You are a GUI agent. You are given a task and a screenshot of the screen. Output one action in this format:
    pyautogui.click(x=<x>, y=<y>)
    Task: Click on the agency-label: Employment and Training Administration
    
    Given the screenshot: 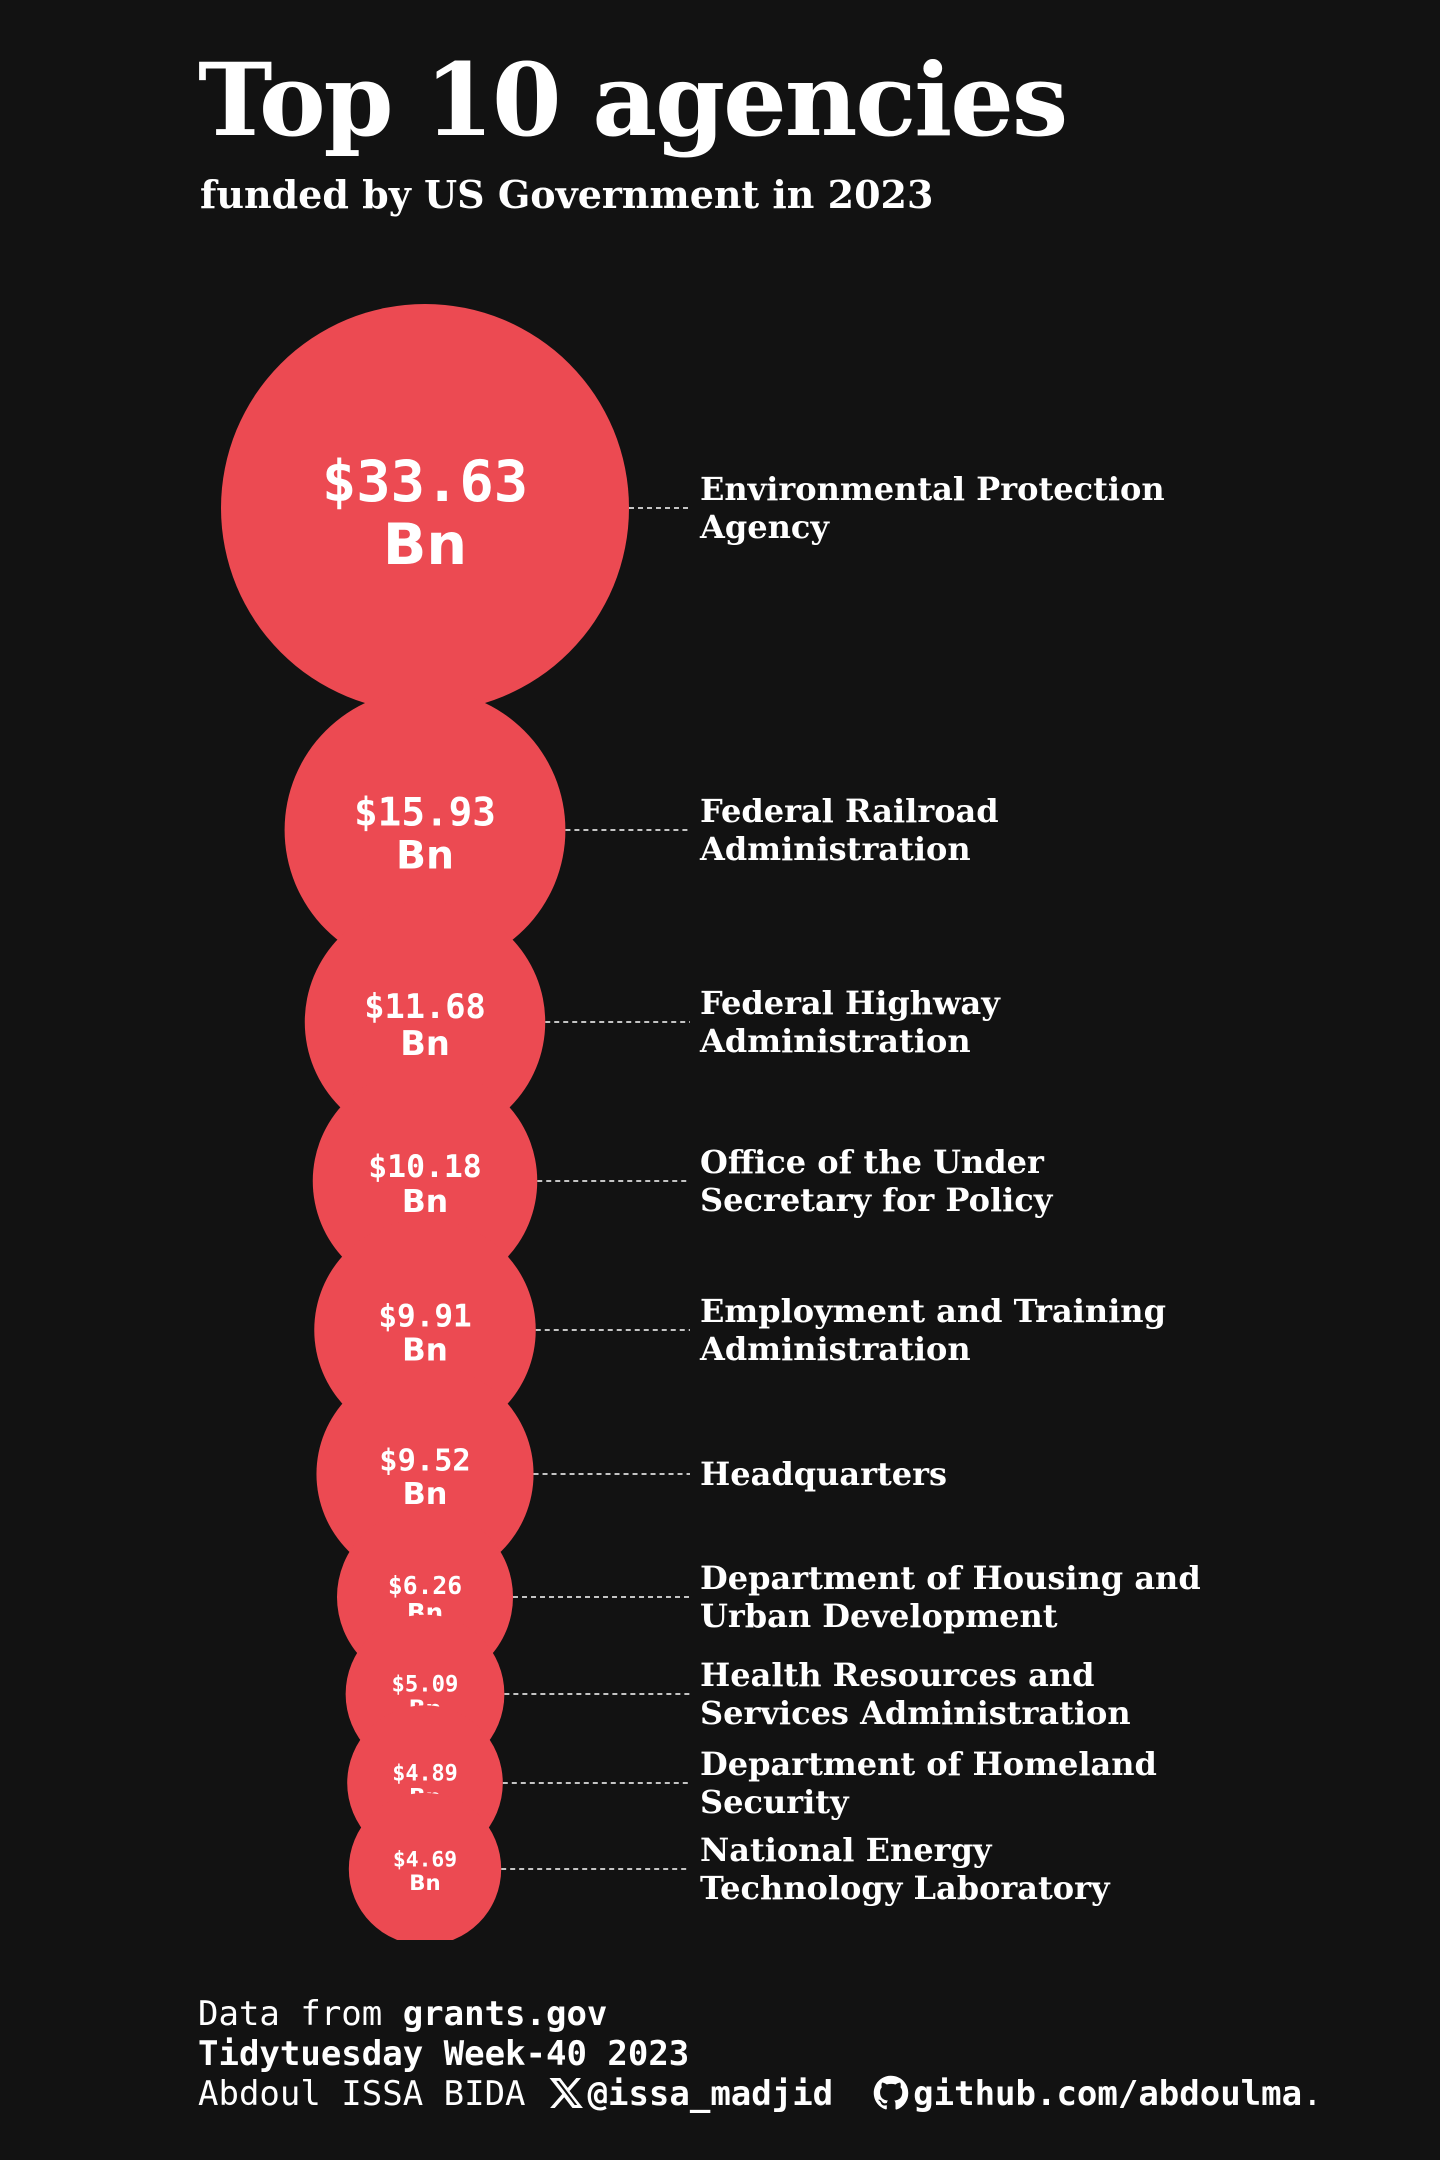 What is the action you would take?
    pyautogui.click(x=932, y=1330)
    